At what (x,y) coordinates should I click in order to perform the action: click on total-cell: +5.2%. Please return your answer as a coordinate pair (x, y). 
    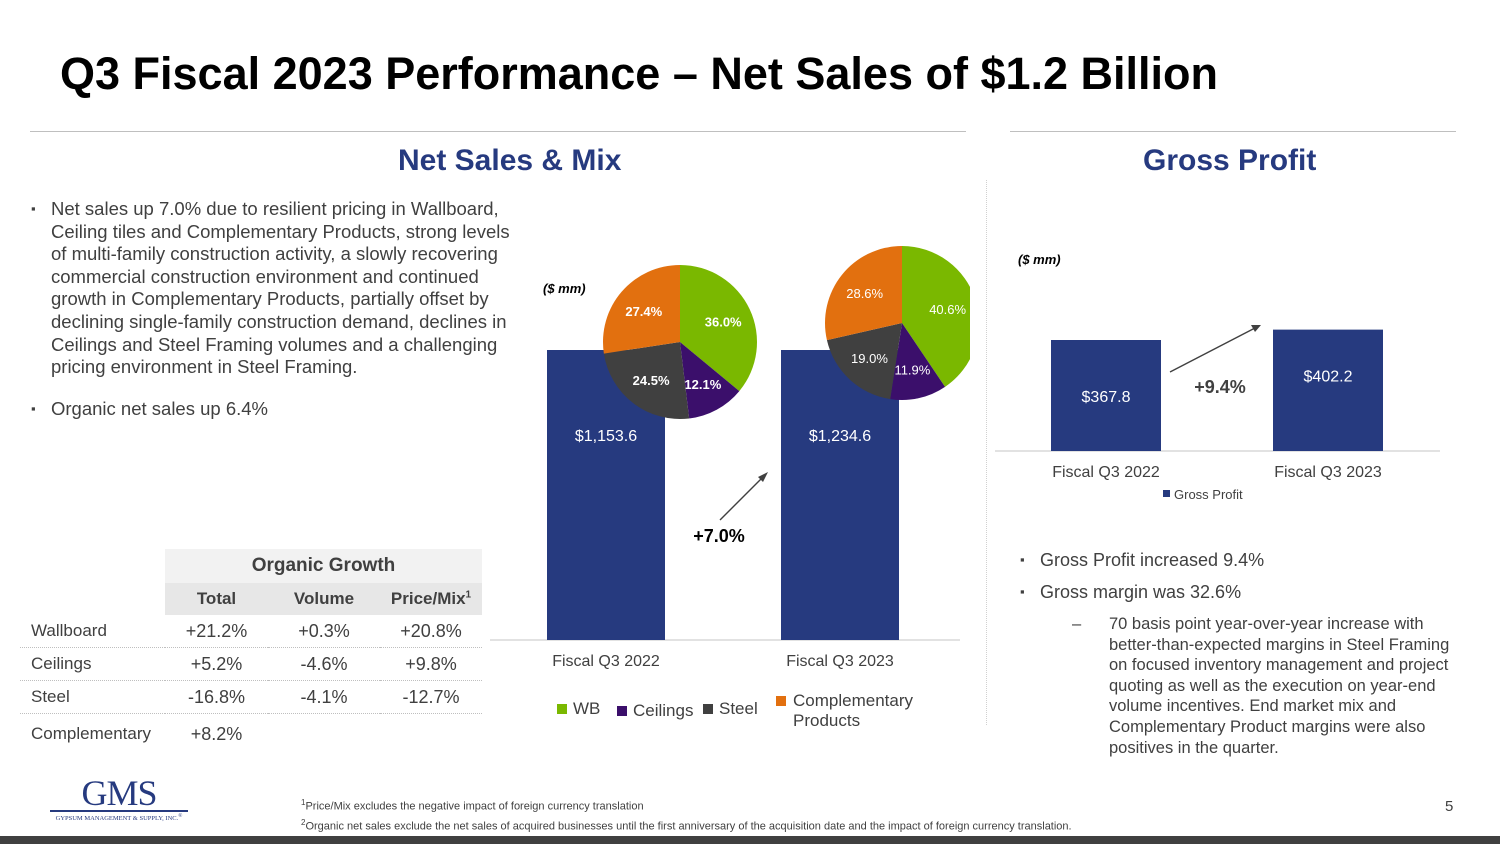
    Looking at the image, I should click on (216, 664).